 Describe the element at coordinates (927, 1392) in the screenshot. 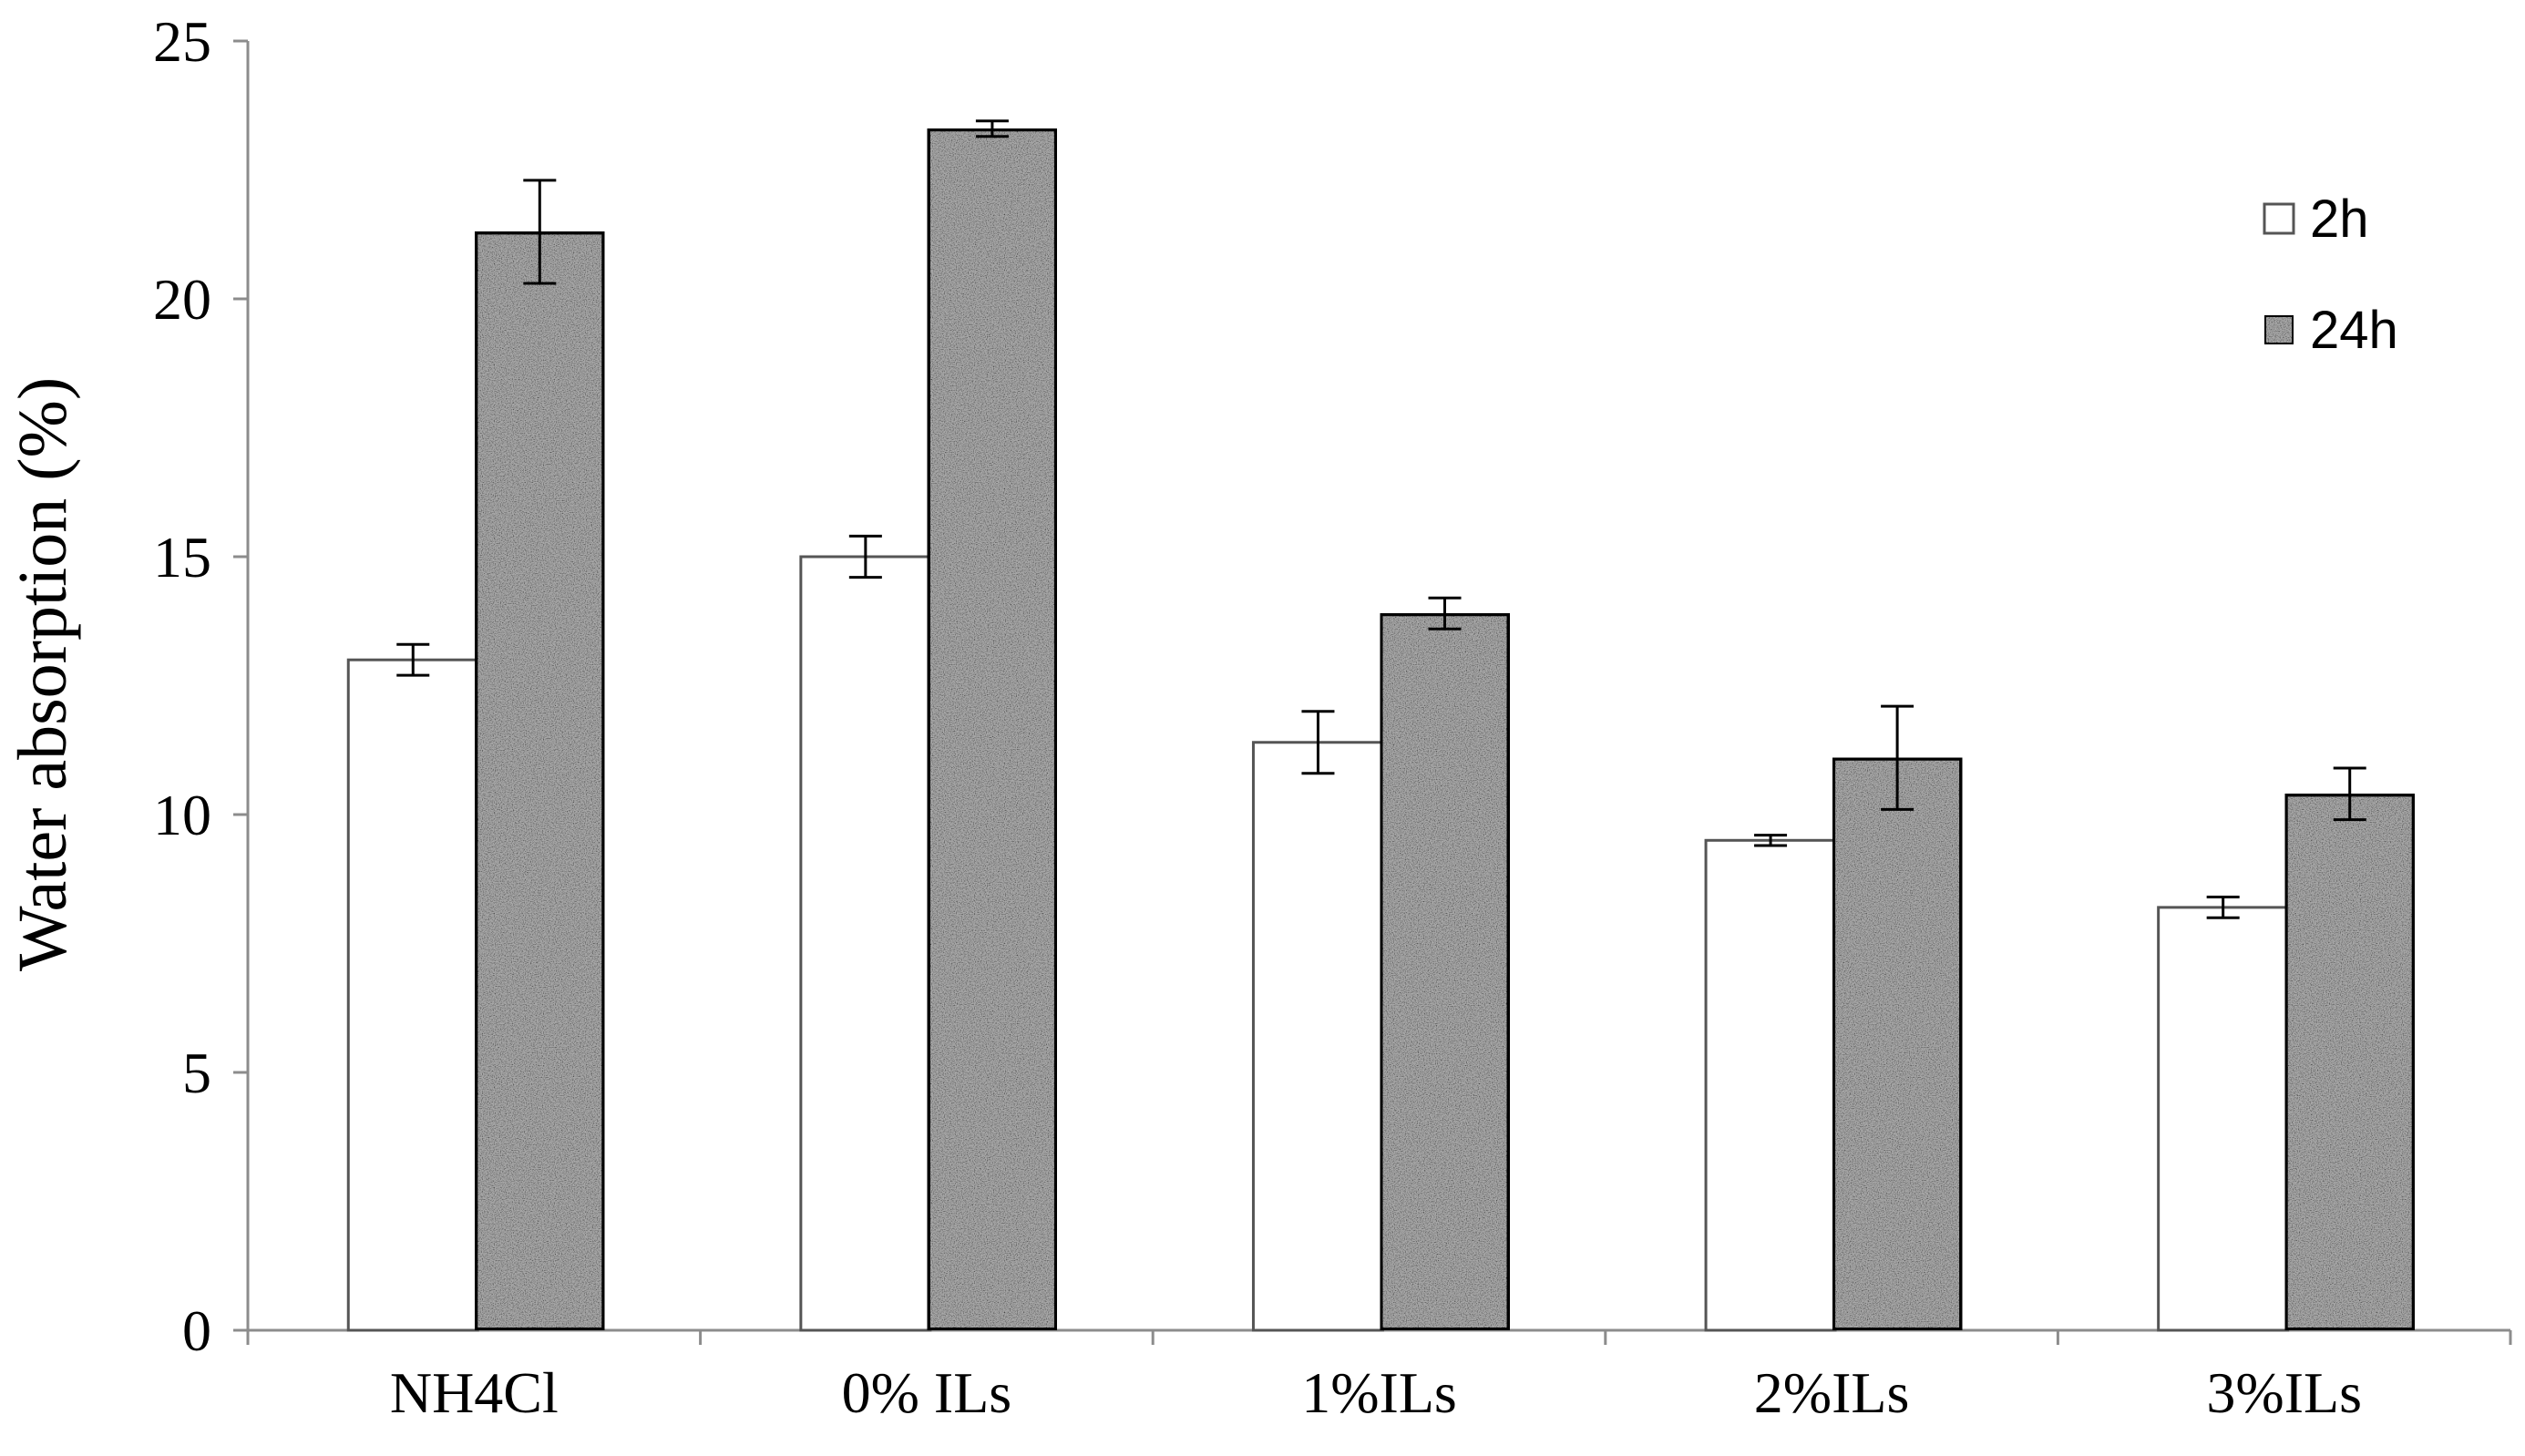

I see `x-tick-label: 0% ILs` at that location.